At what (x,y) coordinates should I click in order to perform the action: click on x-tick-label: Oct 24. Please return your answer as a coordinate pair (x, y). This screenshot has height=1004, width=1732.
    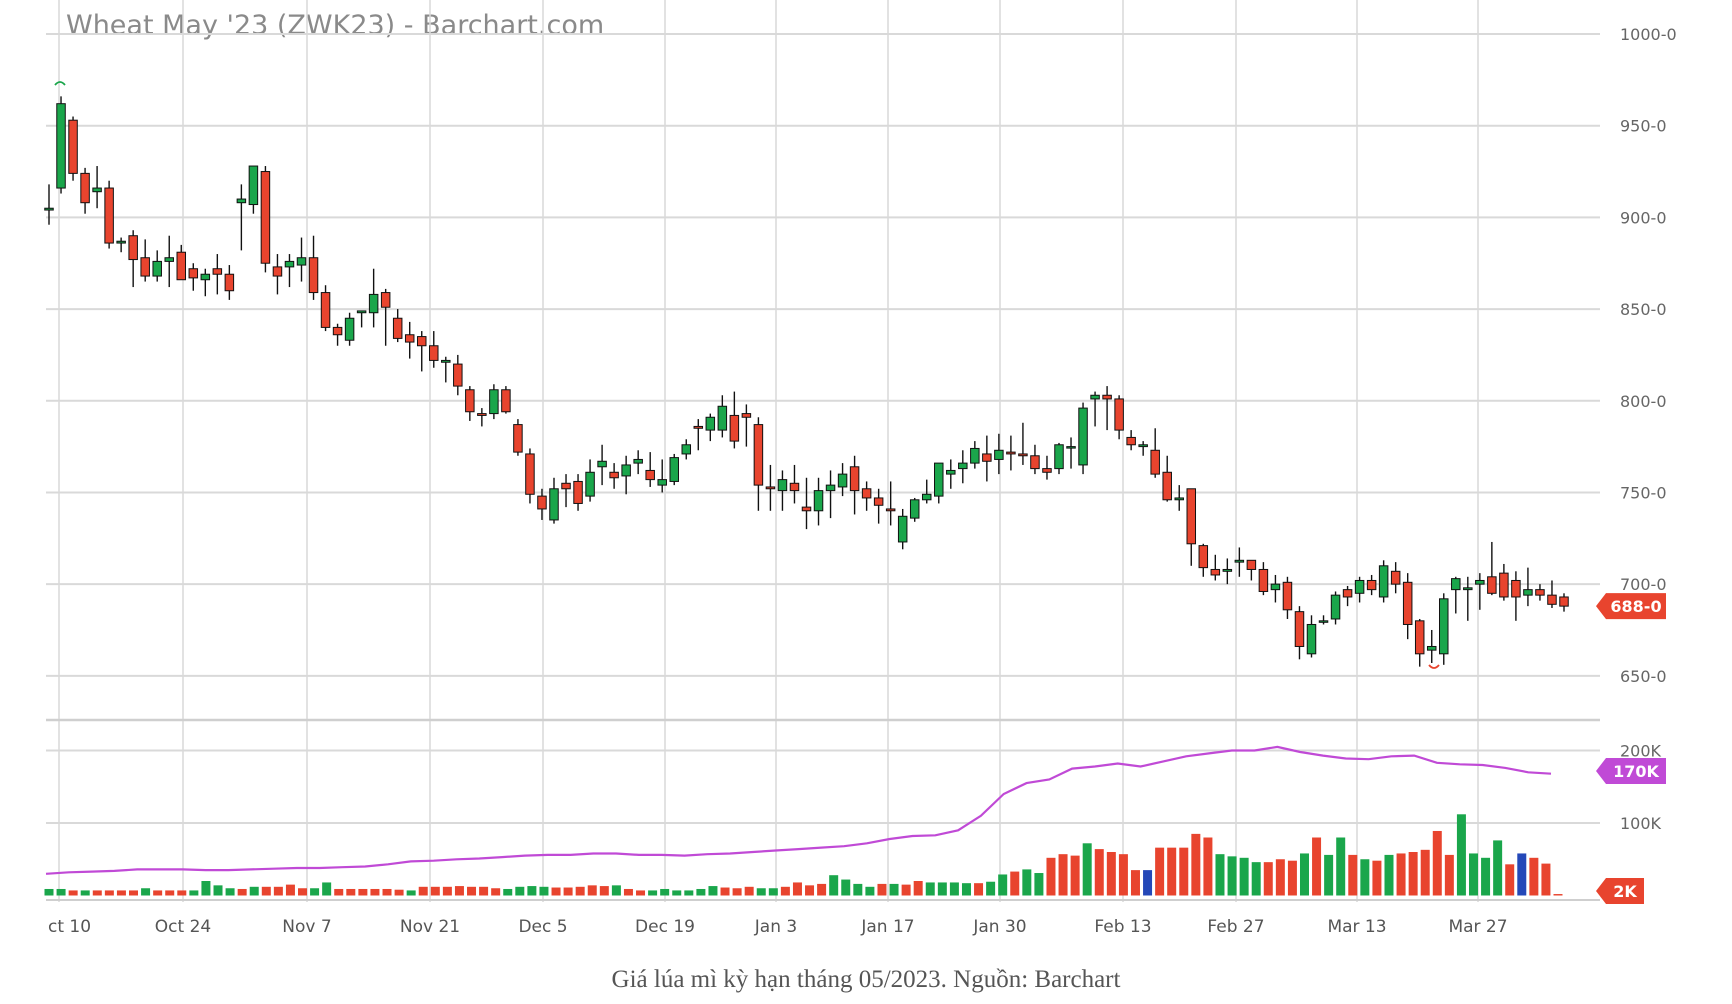
    Looking at the image, I should click on (183, 927).